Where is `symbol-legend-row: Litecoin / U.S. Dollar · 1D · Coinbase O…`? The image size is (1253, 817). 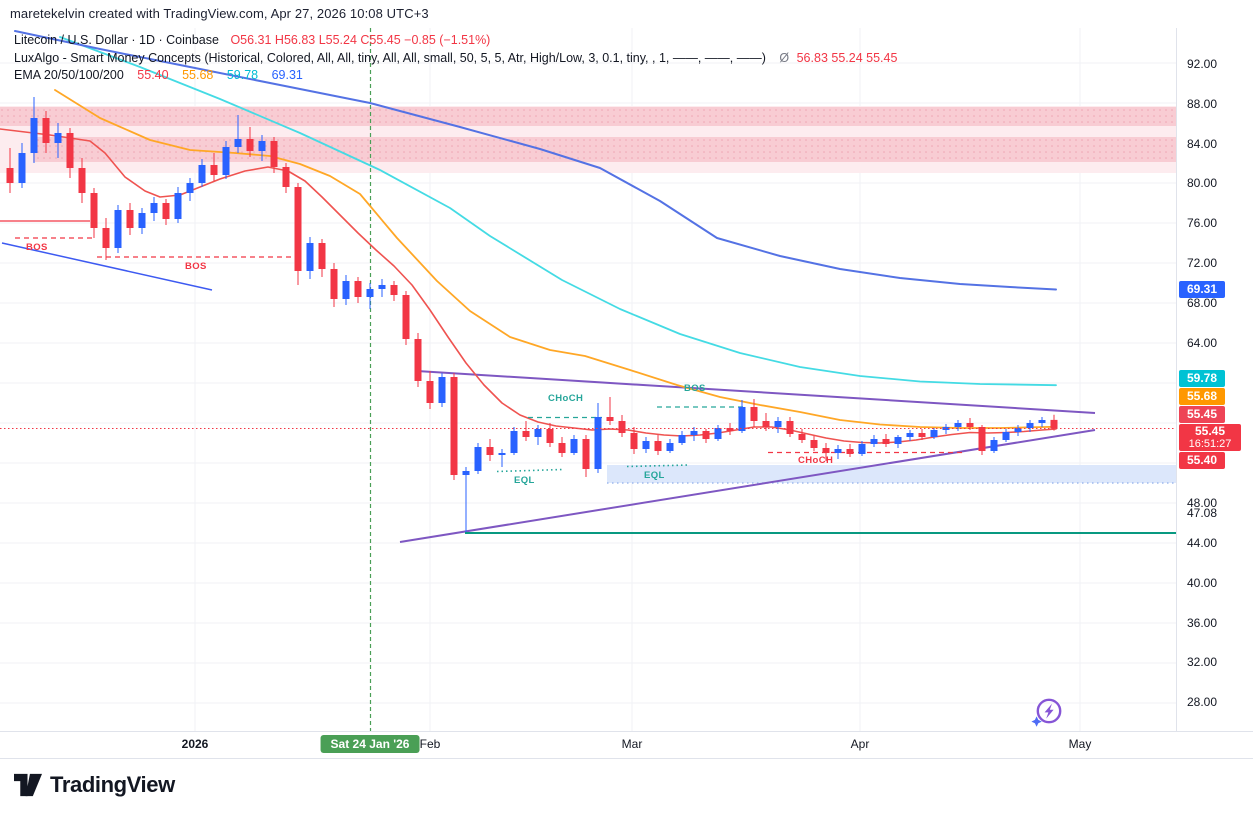 symbol-legend-row: Litecoin / U.S. Dollar · 1D · Coinbase O… is located at coordinates (252, 40).